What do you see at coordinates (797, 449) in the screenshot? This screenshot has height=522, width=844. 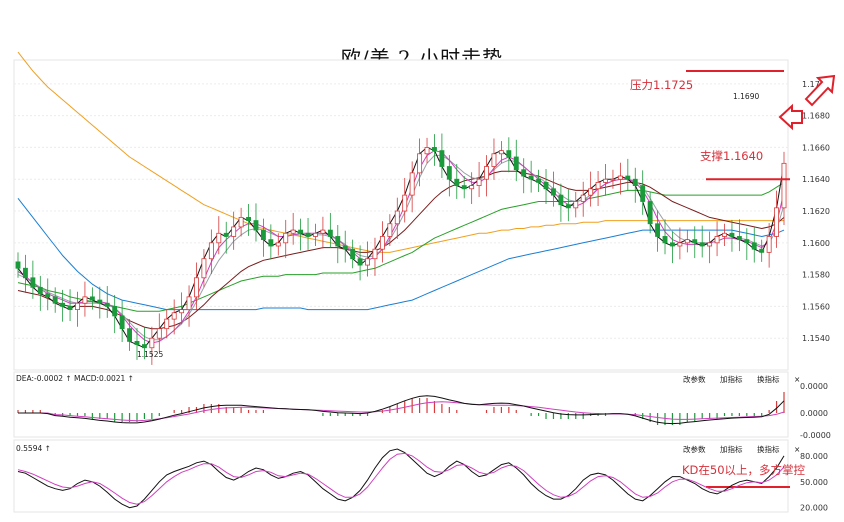 I see `kd-button-3: ×` at bounding box center [797, 449].